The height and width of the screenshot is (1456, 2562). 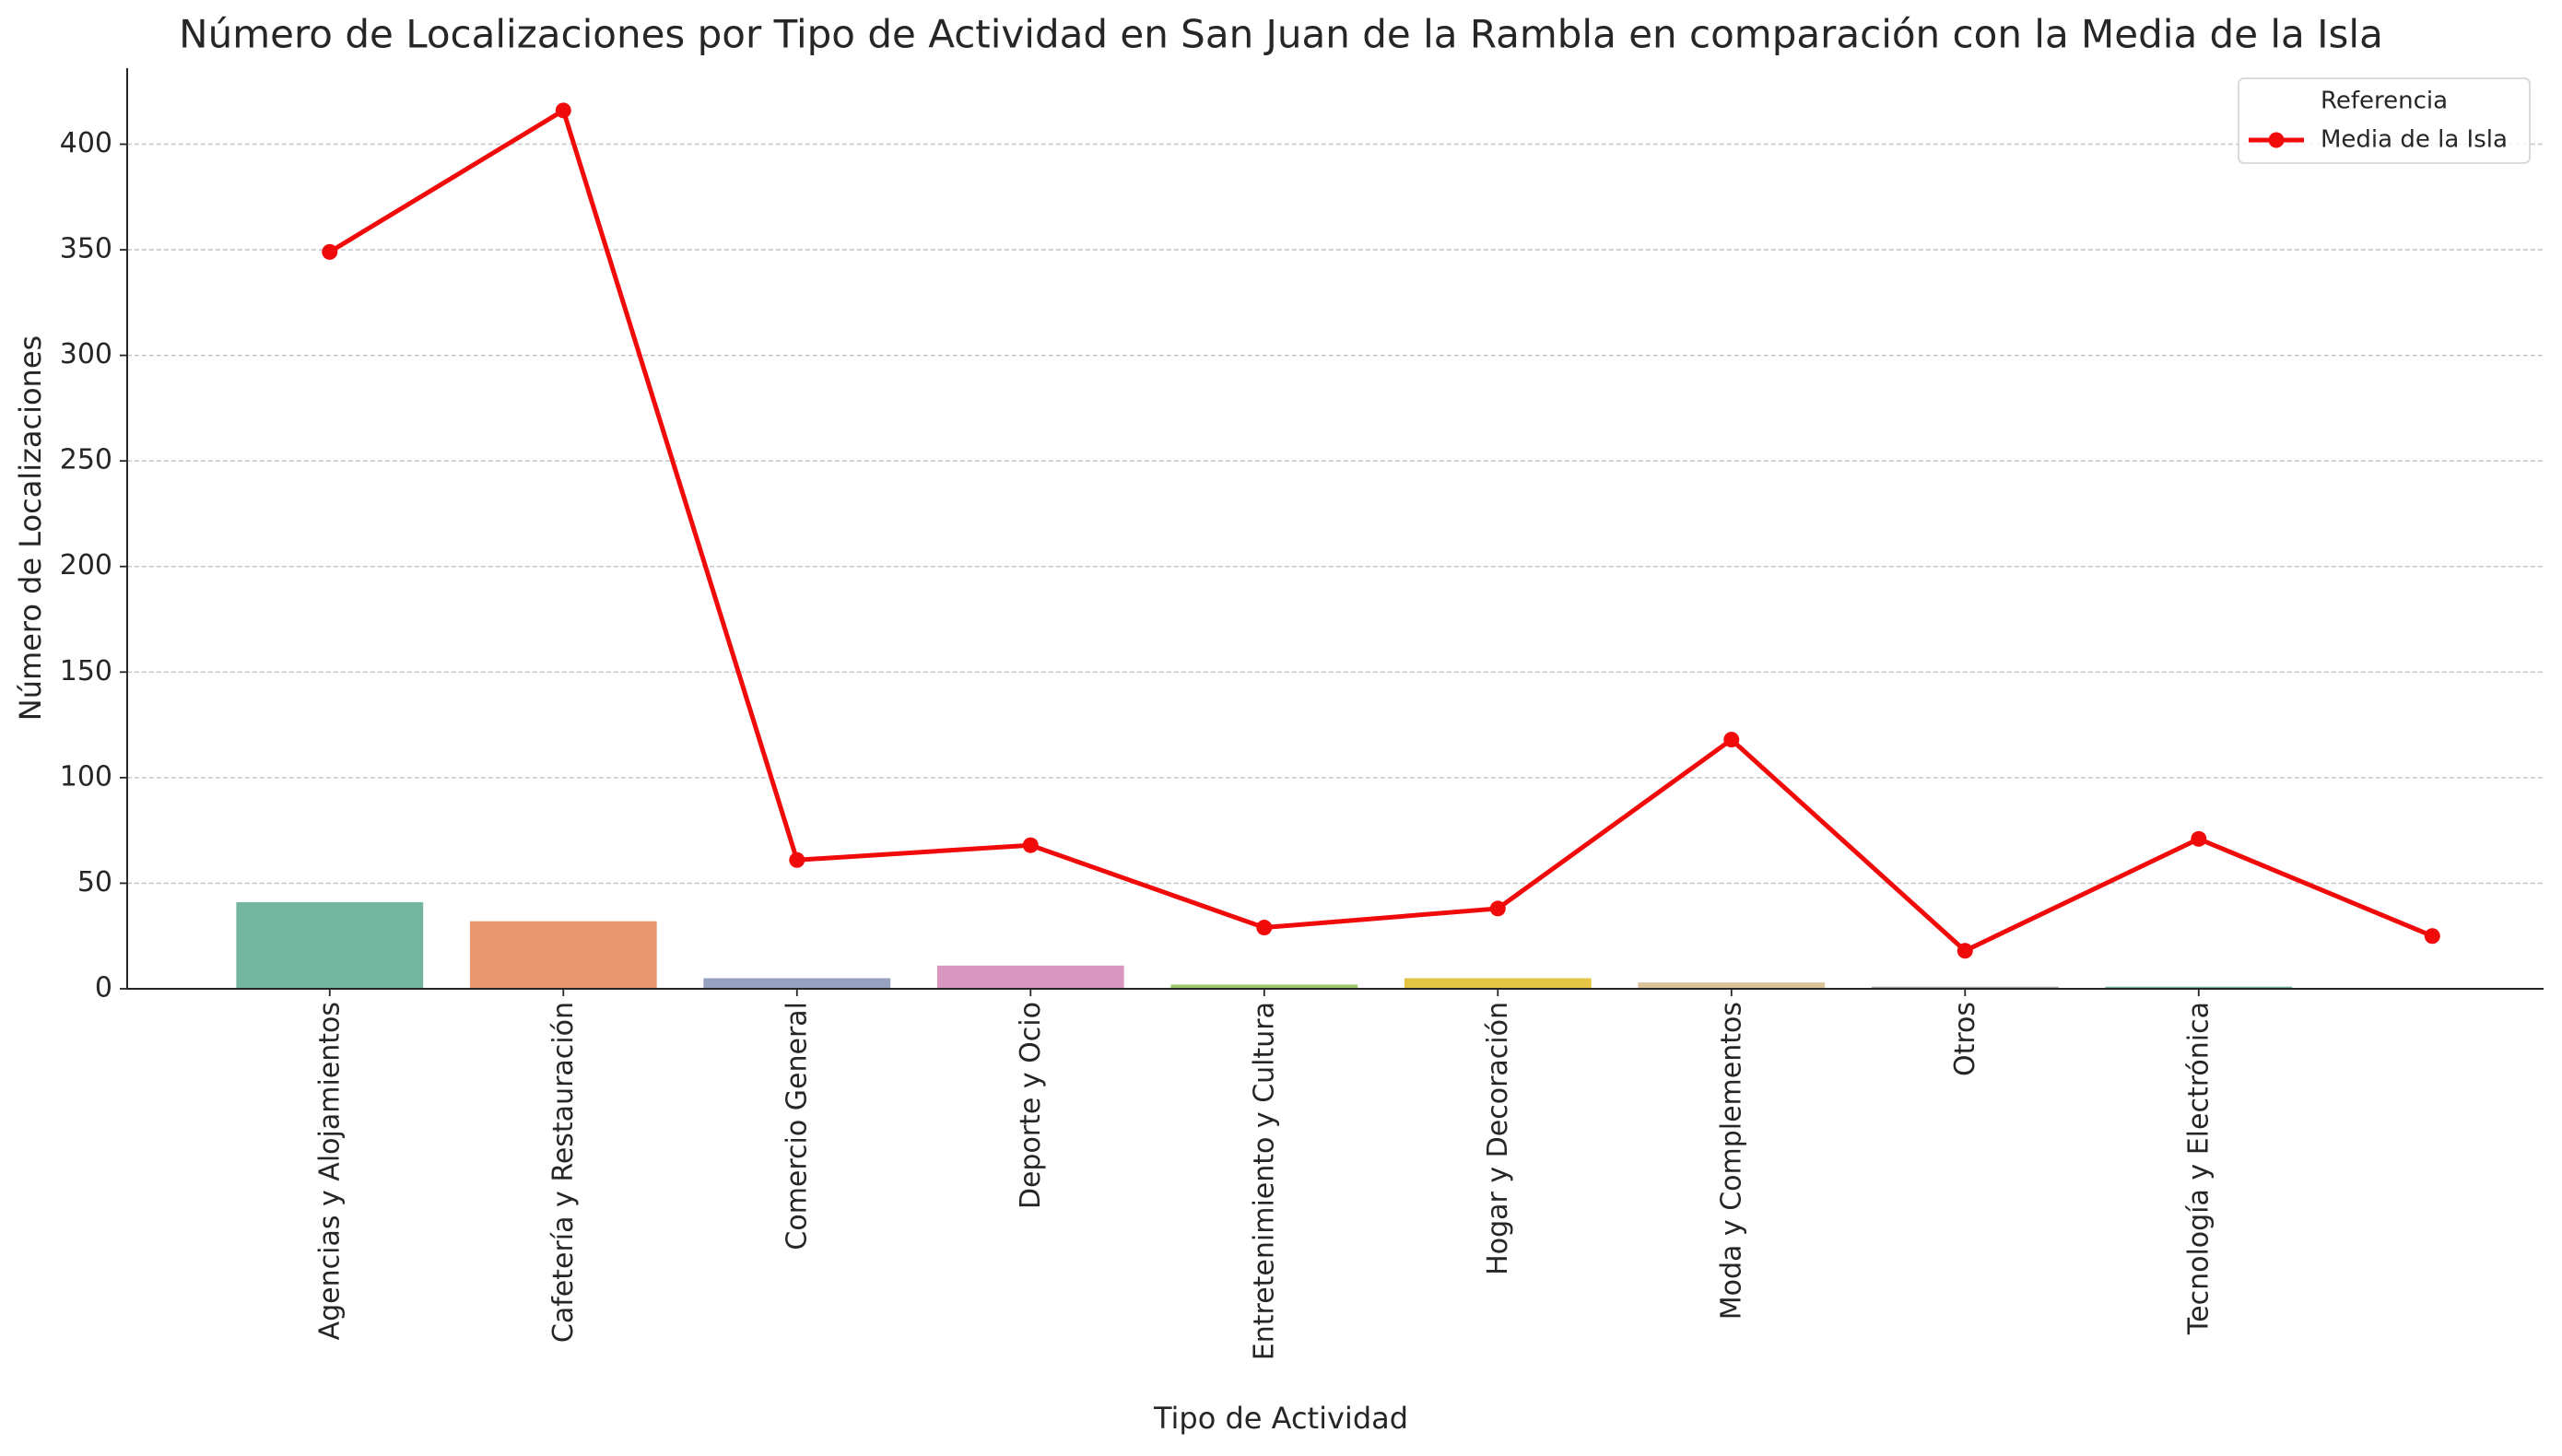 I want to click on legend-box, so click(x=2384, y=120).